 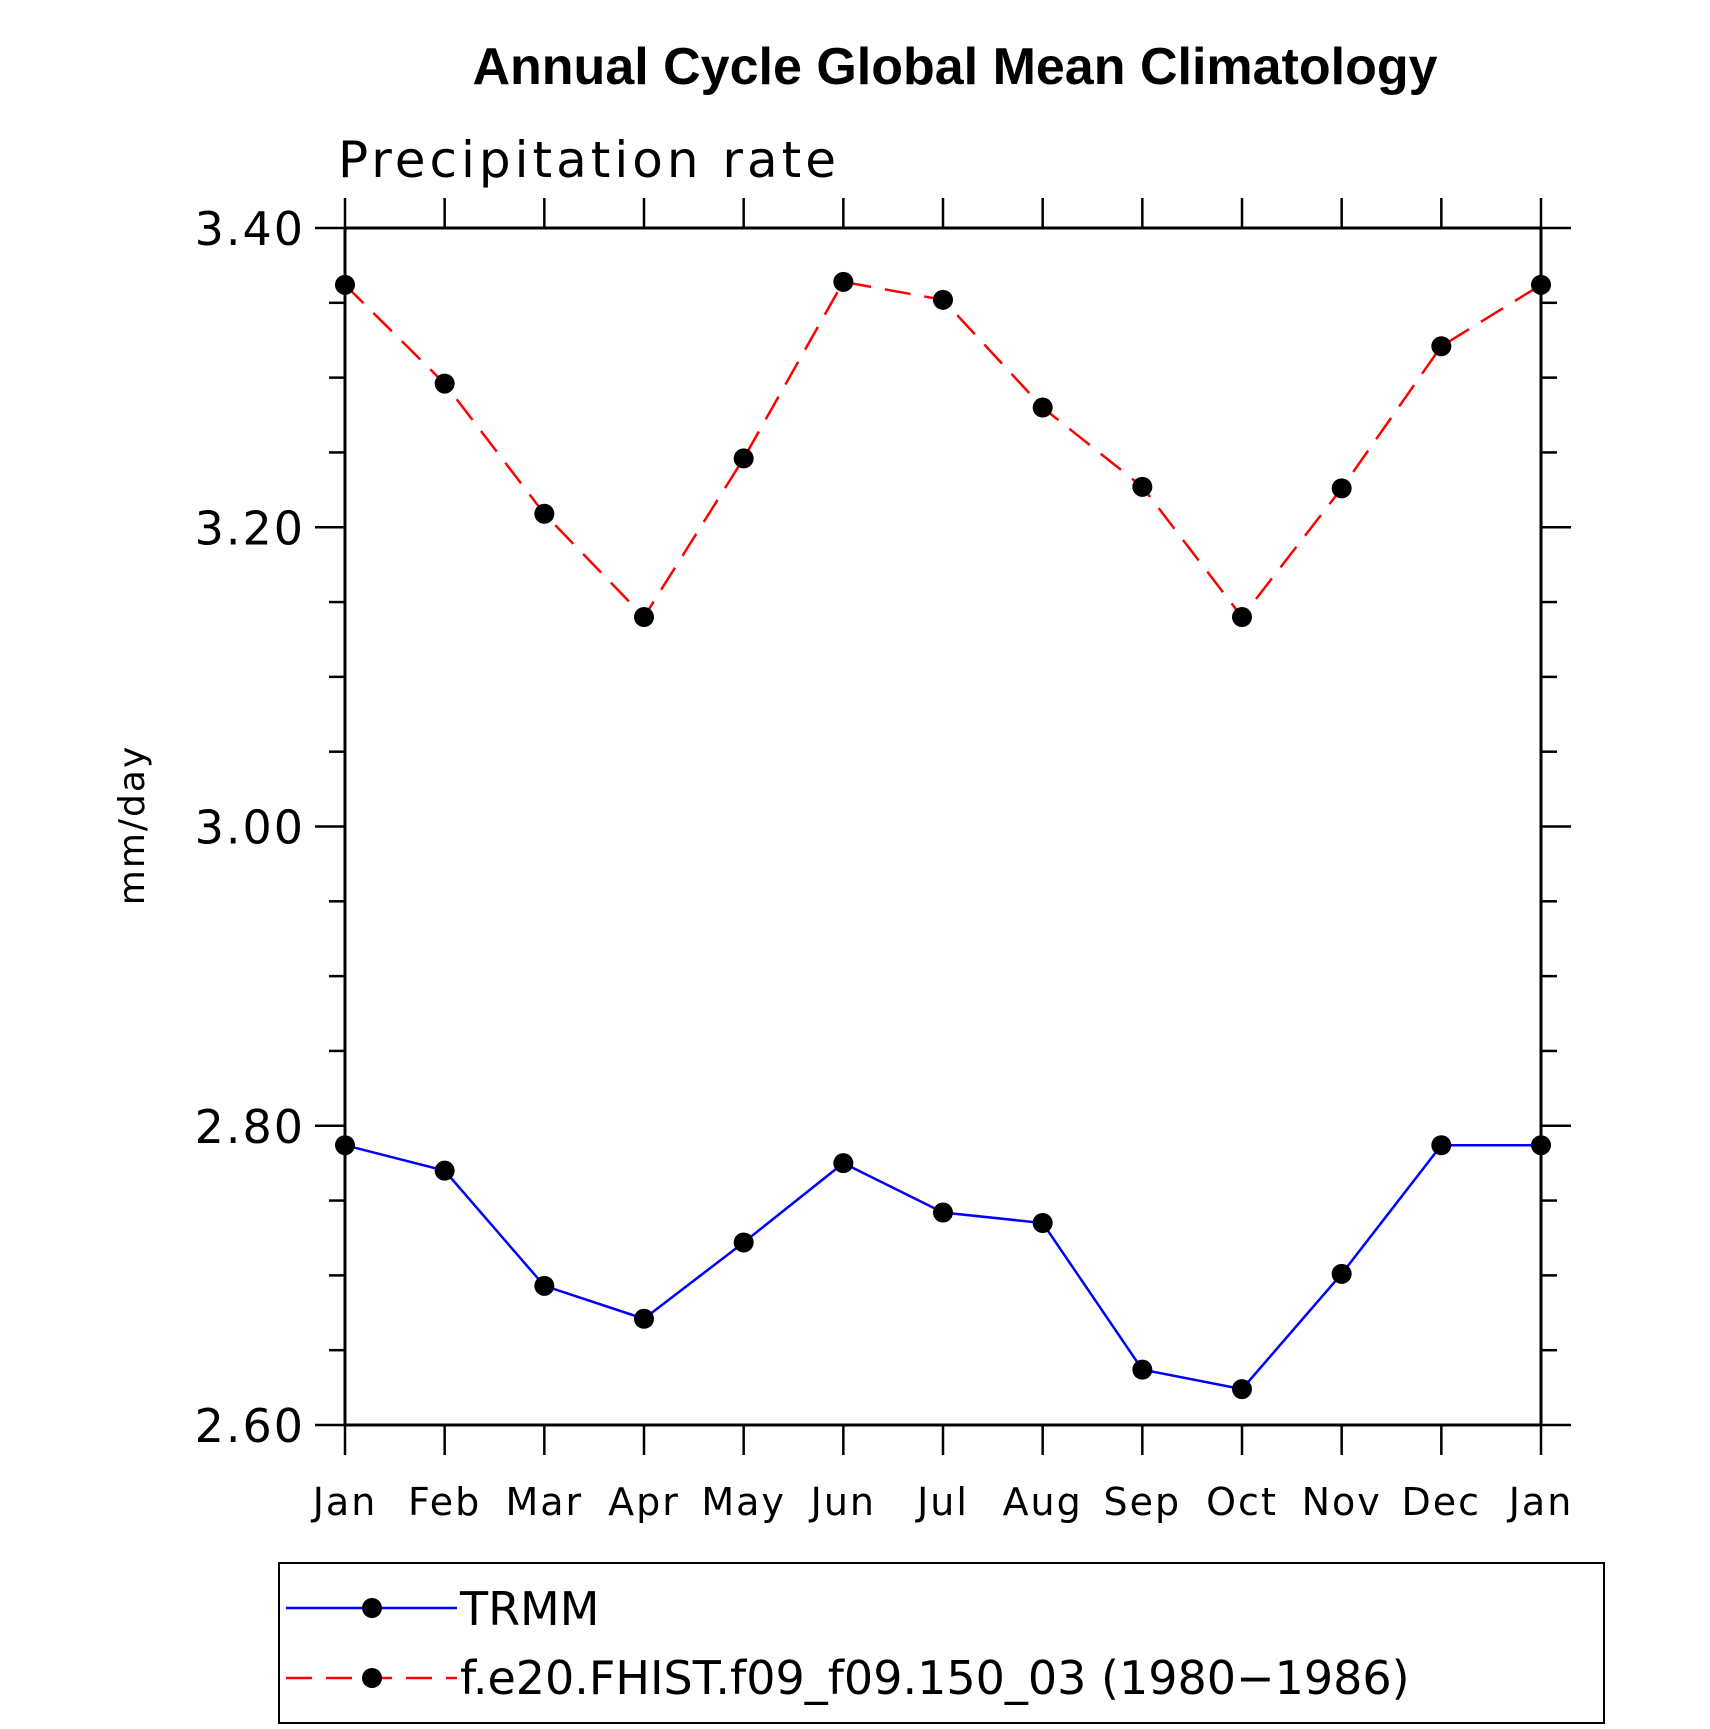 What do you see at coordinates (250, 1127) in the screenshot?
I see `y-tick-label: 2.80` at bounding box center [250, 1127].